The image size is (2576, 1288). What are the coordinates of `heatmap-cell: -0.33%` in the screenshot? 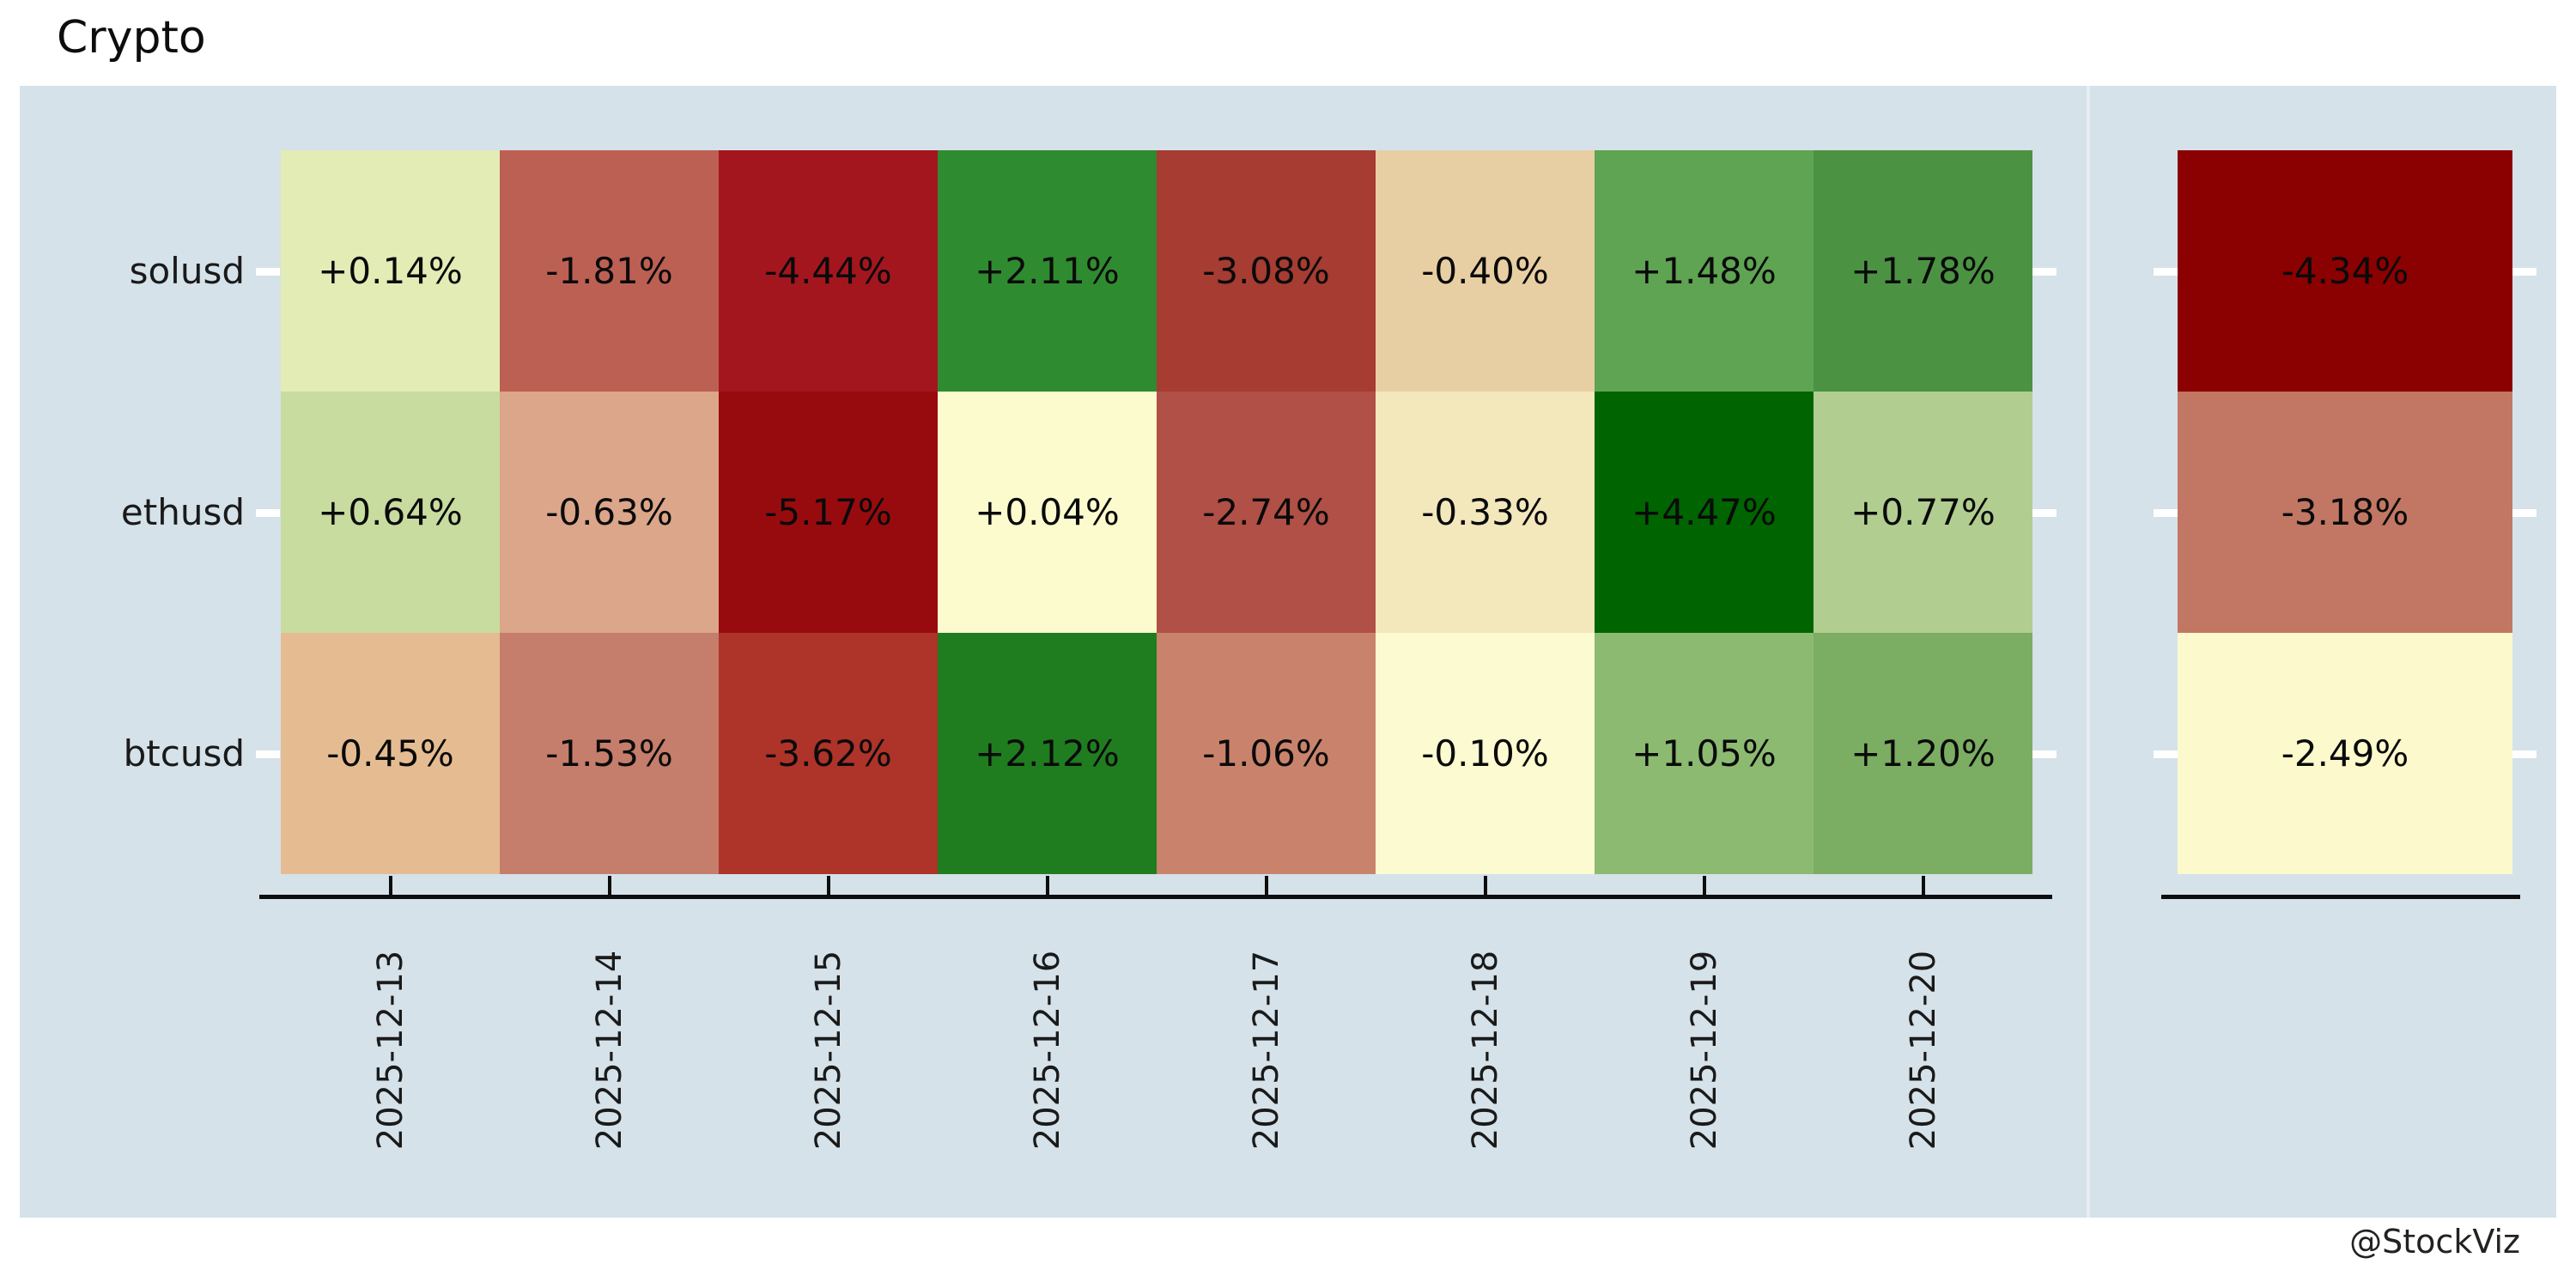 It's located at (1485, 512).